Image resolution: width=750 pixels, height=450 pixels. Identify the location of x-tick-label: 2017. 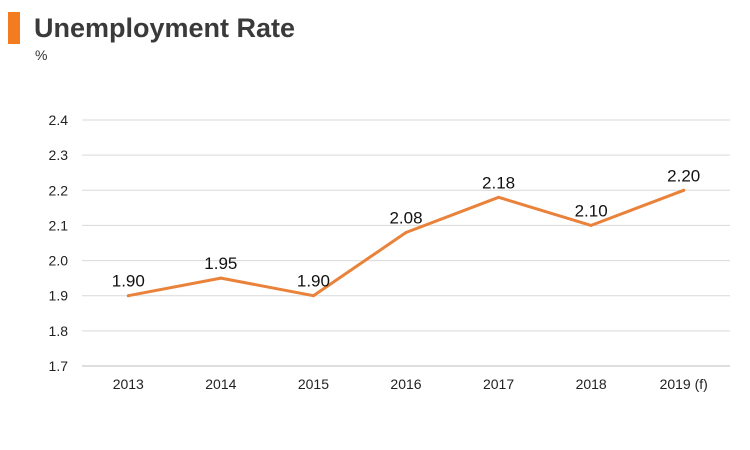
(498, 384).